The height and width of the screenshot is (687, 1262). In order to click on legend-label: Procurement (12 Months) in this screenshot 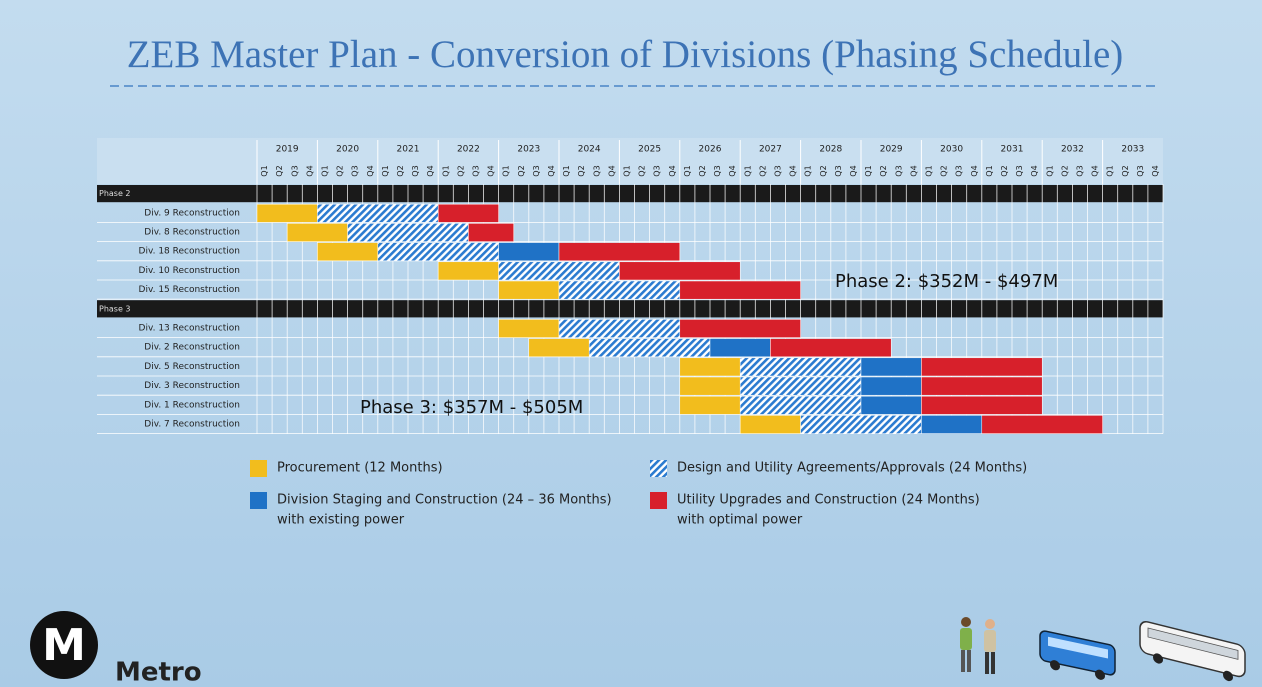, I will do `click(360, 468)`.